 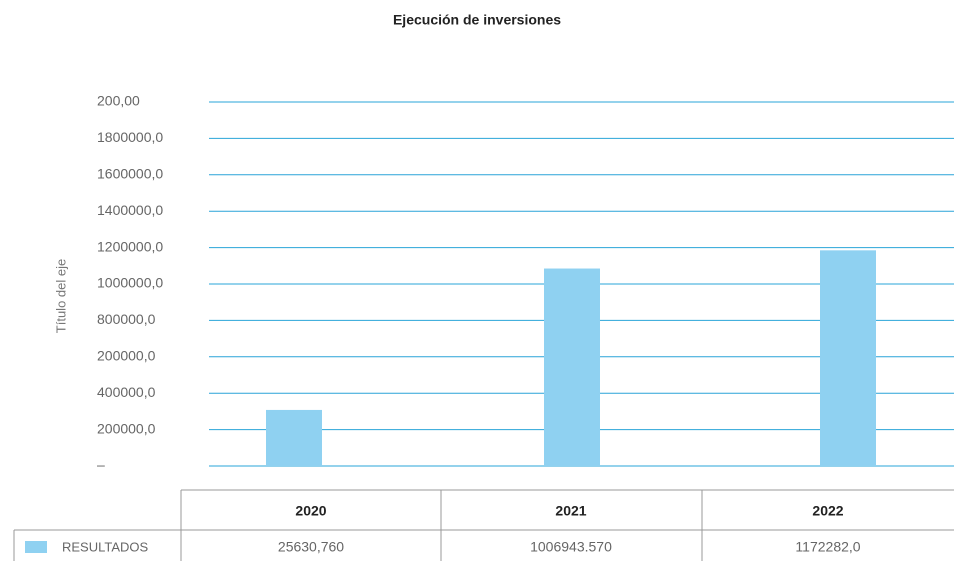 What do you see at coordinates (483, 525) in the screenshot?
I see `data-table` at bounding box center [483, 525].